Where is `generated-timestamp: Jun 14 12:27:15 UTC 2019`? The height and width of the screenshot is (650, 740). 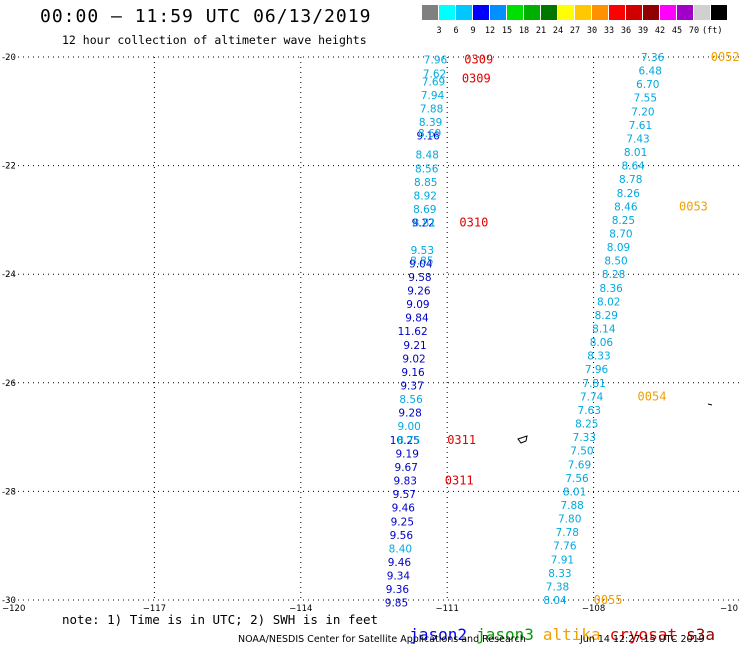
generated-timestamp: Jun 14 12:27:15 UTC 2019 is located at coordinates (642, 639).